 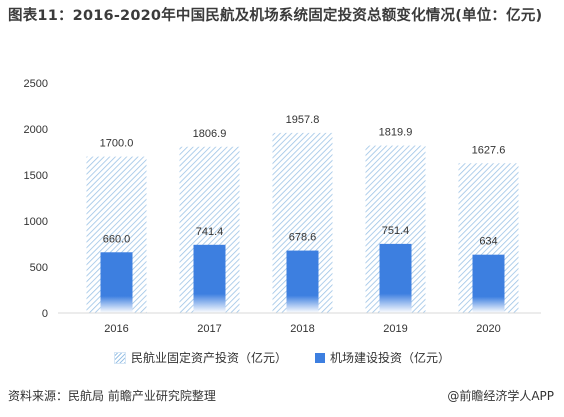 What do you see at coordinates (488, 329) in the screenshot?
I see `x-tick-label: 2020` at bounding box center [488, 329].